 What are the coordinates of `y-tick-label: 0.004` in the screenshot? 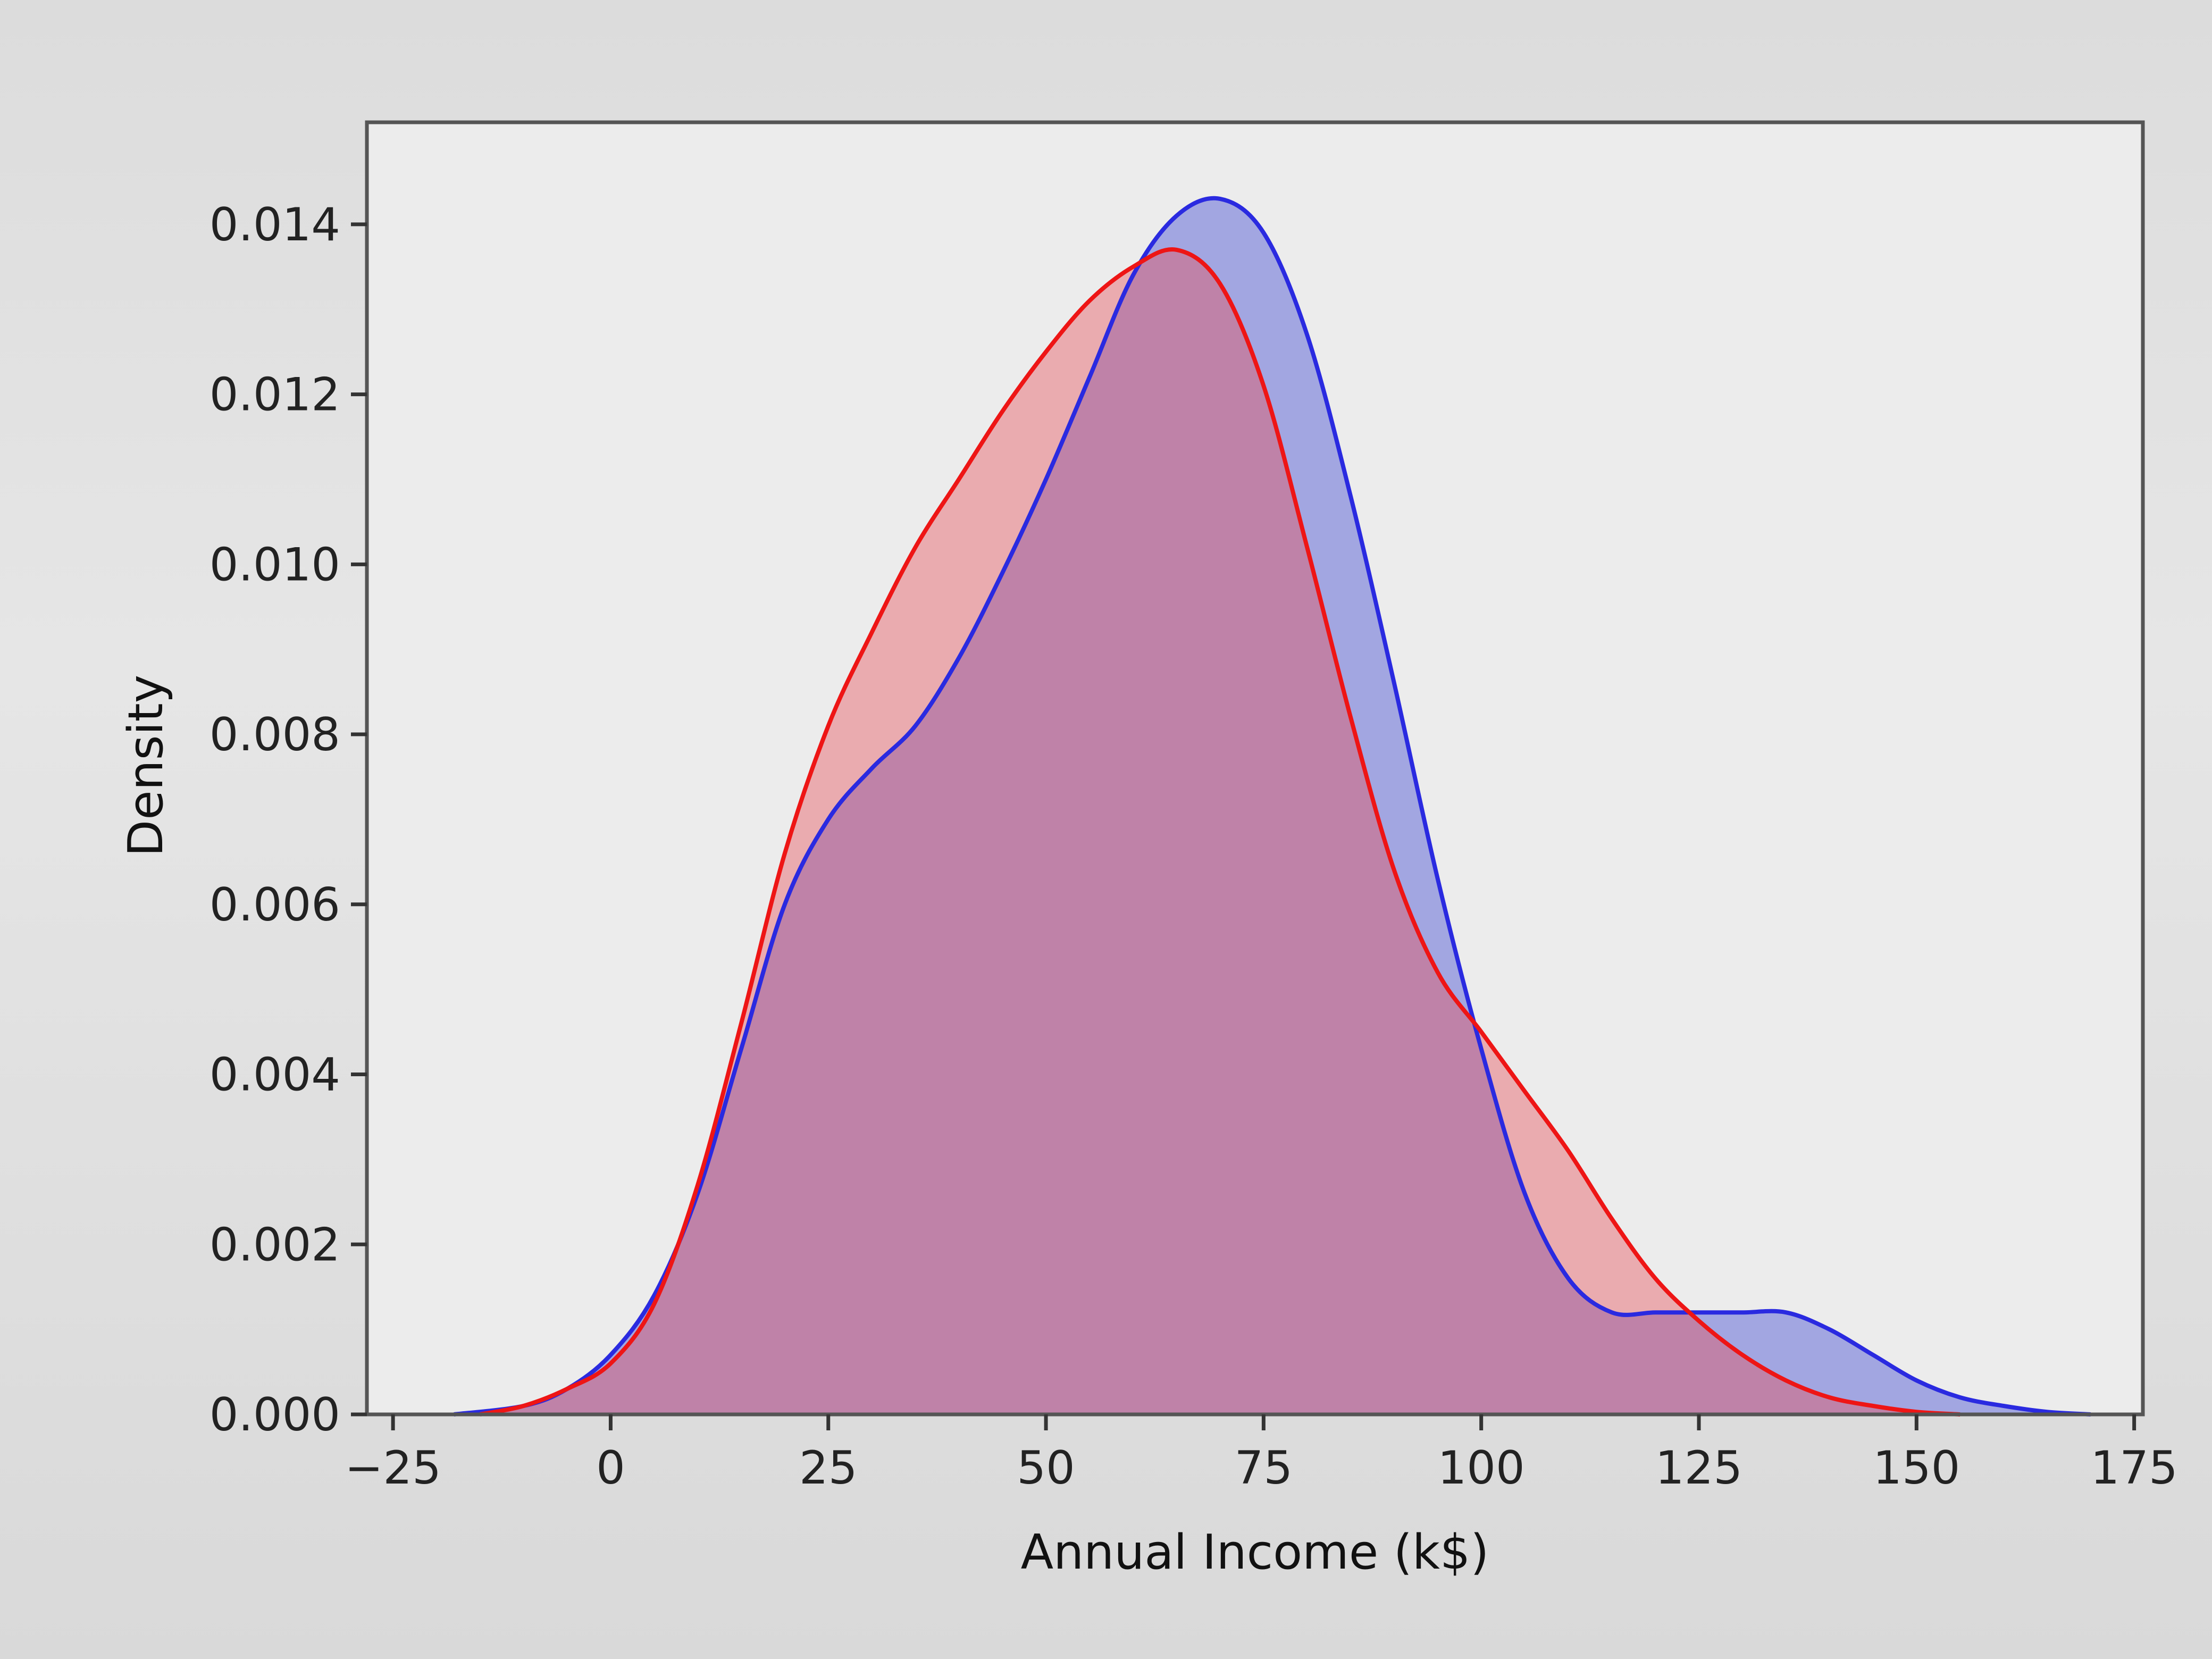 It's located at (275, 1075).